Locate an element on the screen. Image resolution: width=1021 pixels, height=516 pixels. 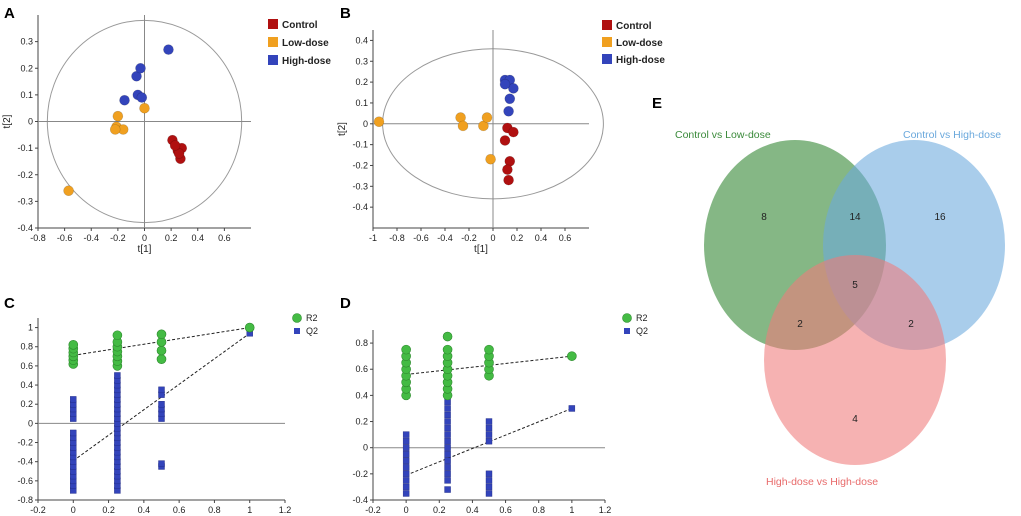
y-tick-label: -0.6 is located at coordinates (25, 481).